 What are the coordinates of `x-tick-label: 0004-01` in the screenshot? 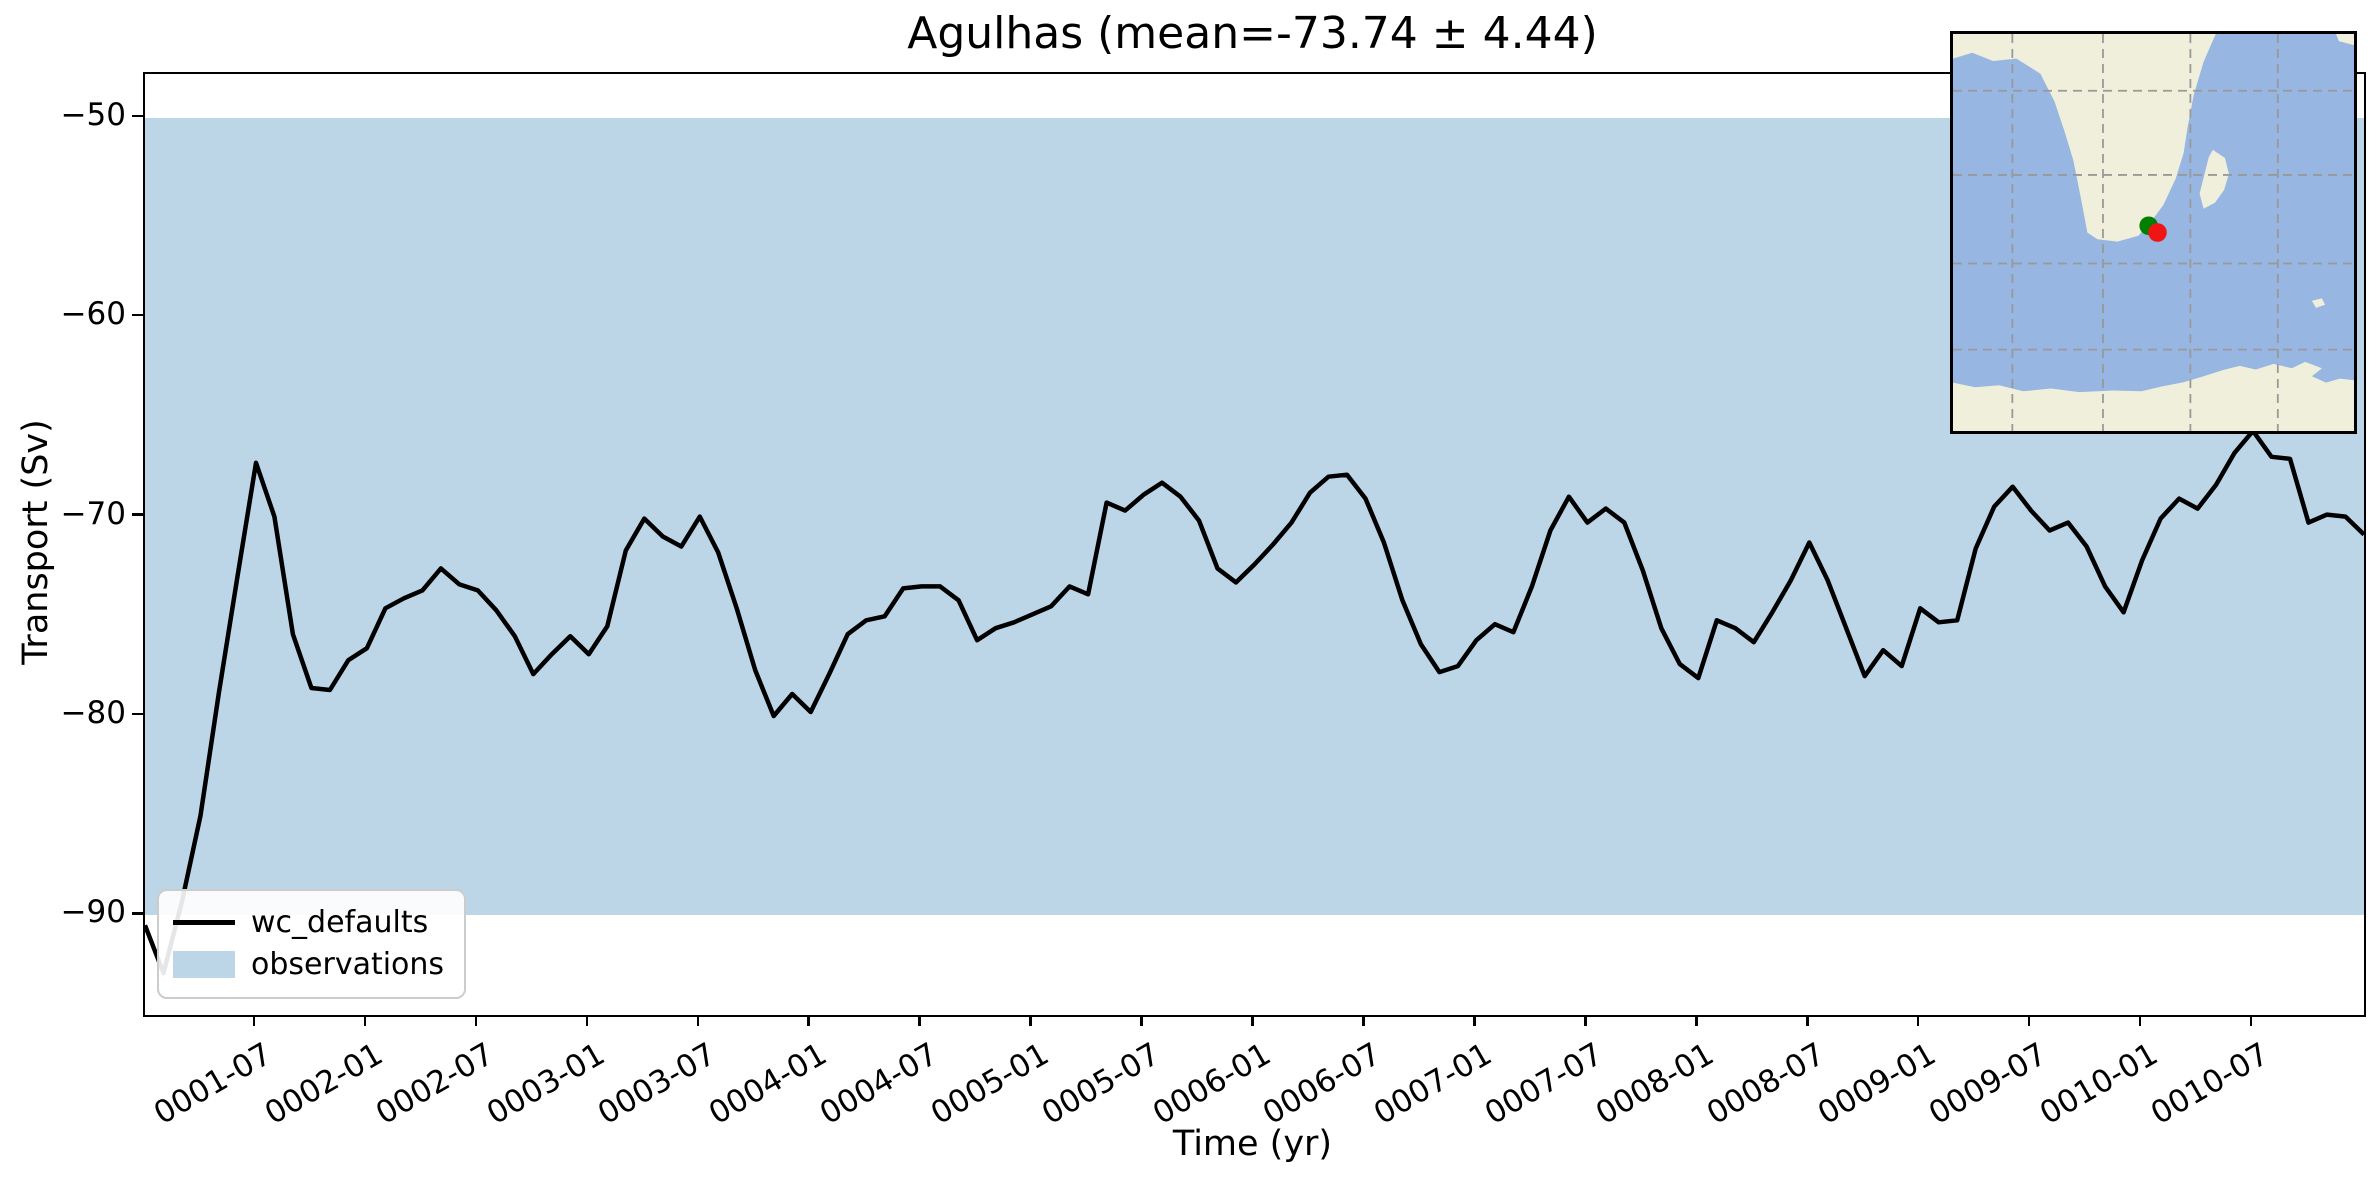 It's located at (767, 1084).